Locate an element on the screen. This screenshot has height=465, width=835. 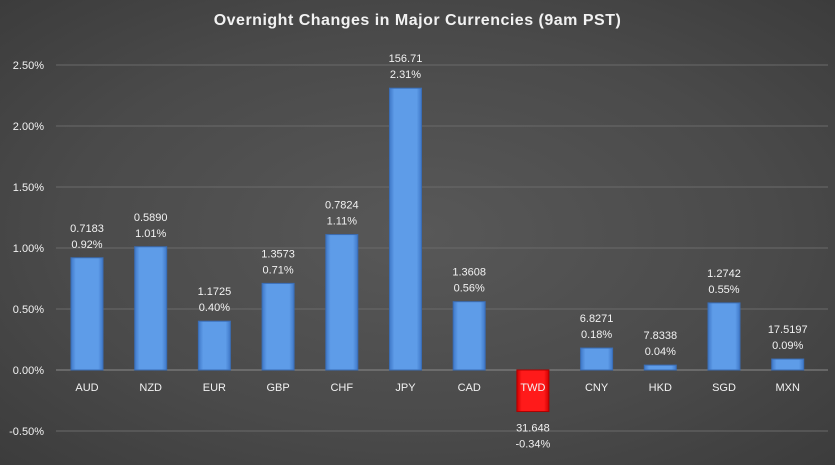
rate-label: 7.8338 is located at coordinates (660, 336).